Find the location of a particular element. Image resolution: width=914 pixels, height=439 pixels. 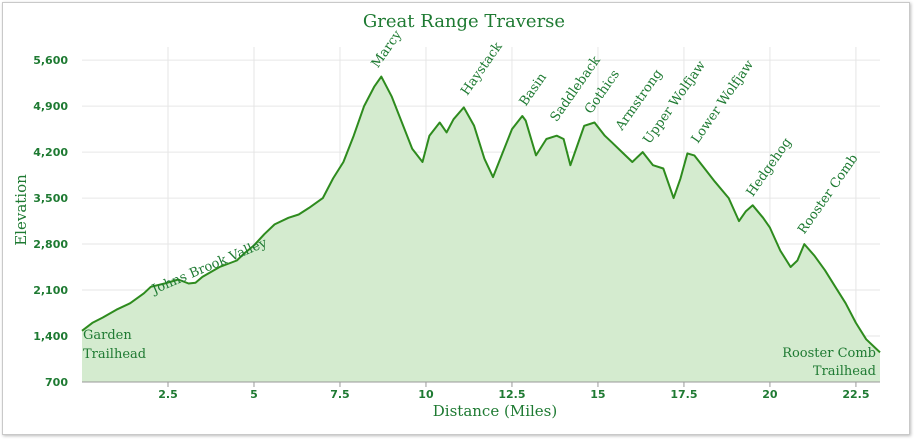

x-tick-label: 7.5 is located at coordinates (340, 394).